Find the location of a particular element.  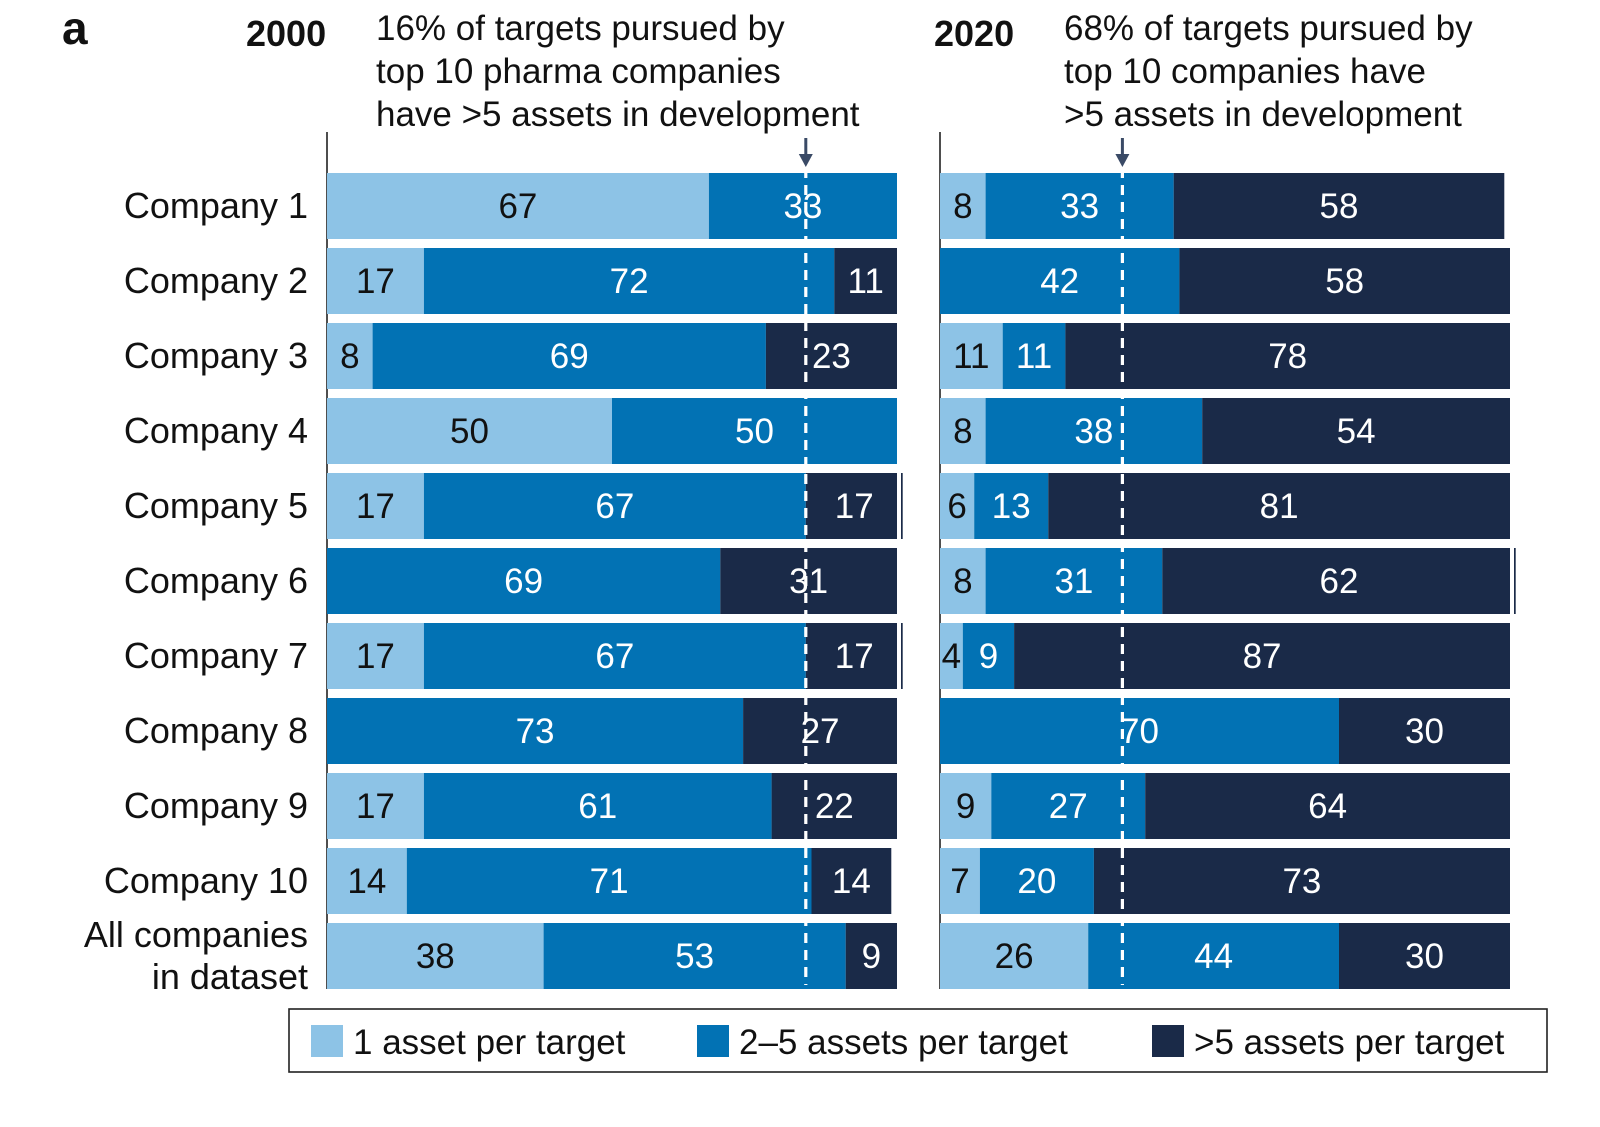

category-label: Company 6 is located at coordinates (216, 580).